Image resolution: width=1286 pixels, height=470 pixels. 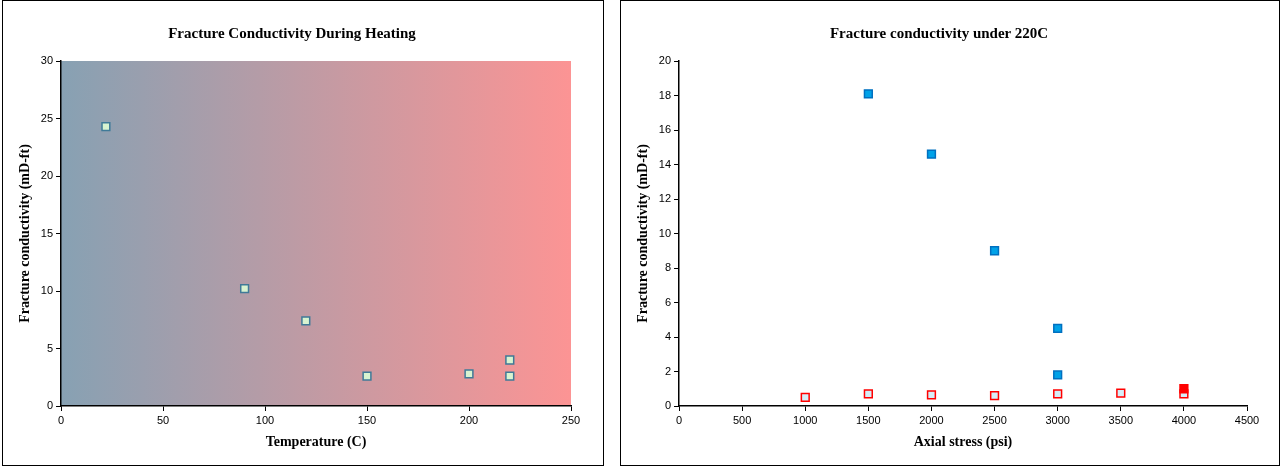 I want to click on y-tick-label: 18, so click(x=665, y=94).